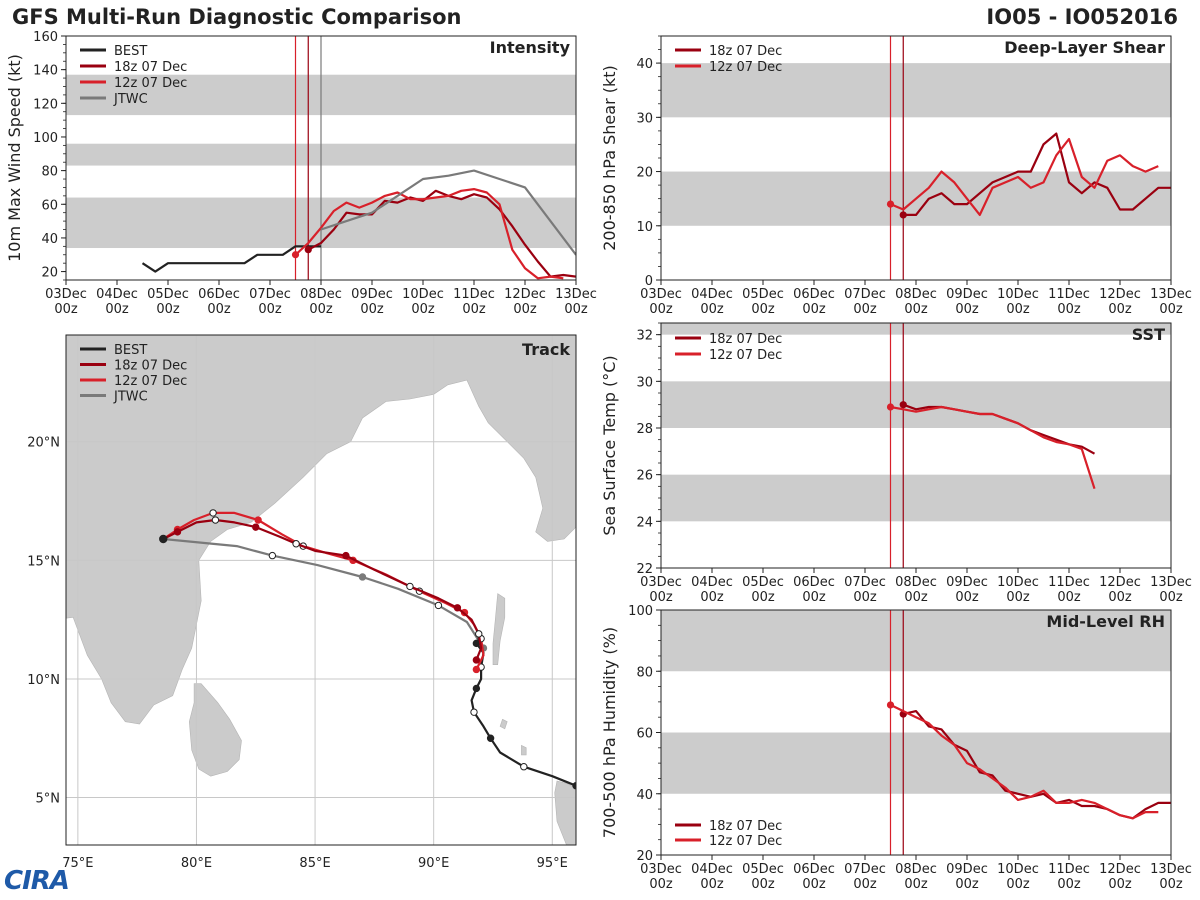 This screenshot has height=900, width=1200. Describe the element at coordinates (130, 51) in the screenshot. I see `intensity-legend-label: BEST` at that location.